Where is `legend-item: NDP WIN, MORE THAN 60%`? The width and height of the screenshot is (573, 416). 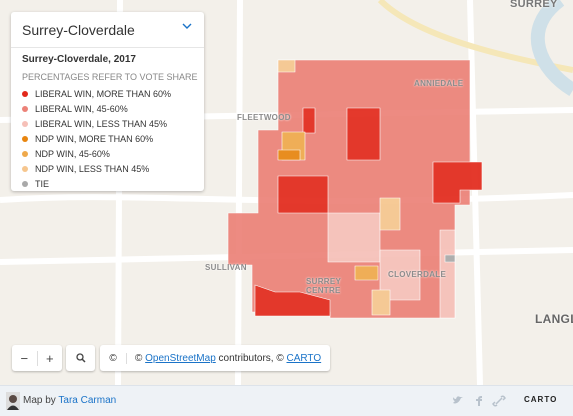
legend-item: NDP WIN, MORE THAN 60% is located at coordinates (96, 138).